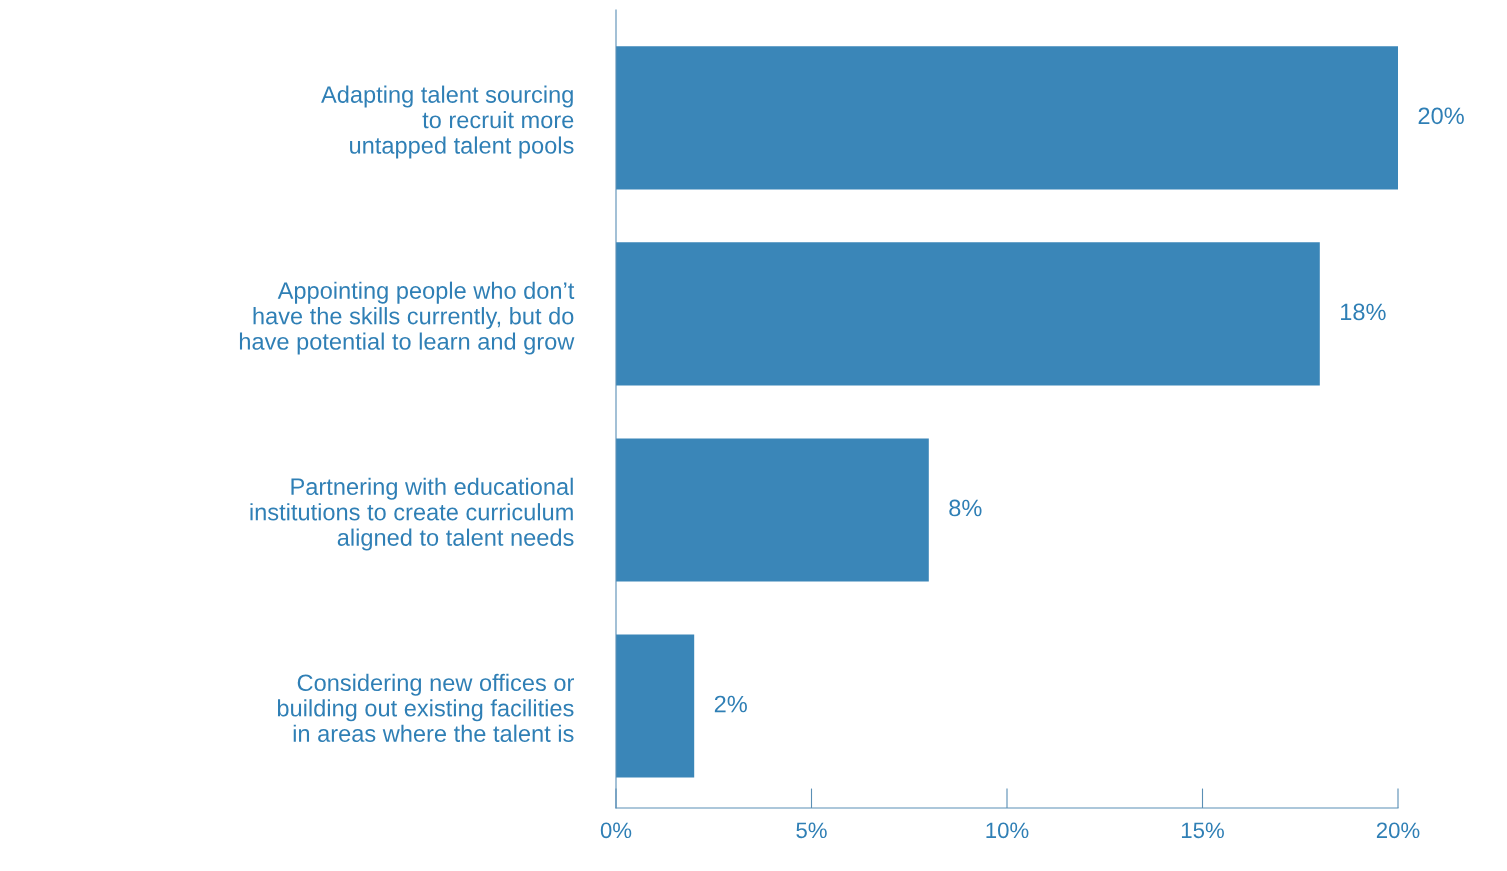  I want to click on x-tick-label: 5%, so click(811, 830).